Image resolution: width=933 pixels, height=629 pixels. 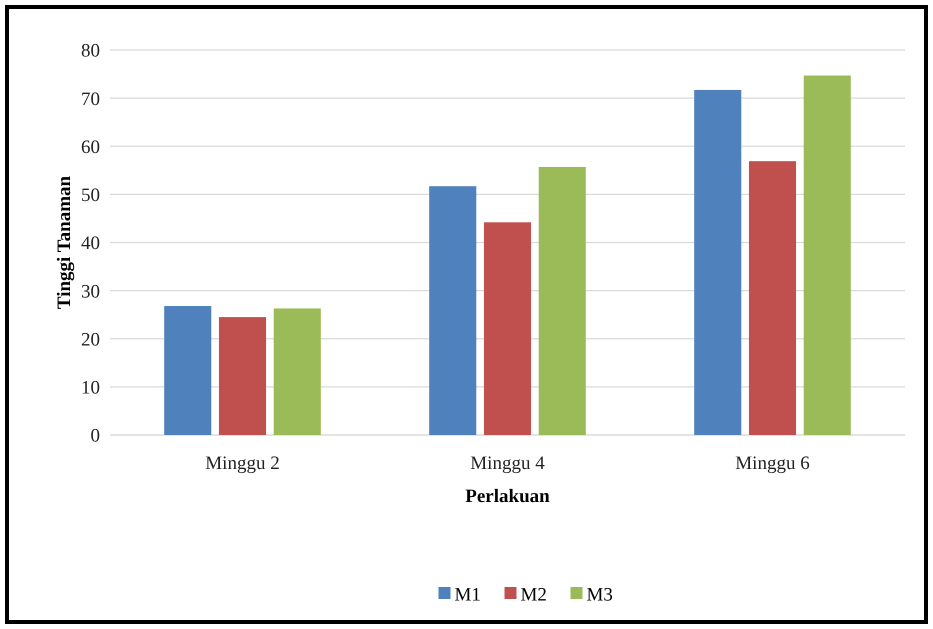 I want to click on x-axis-title: Perlakuan, so click(x=507, y=496).